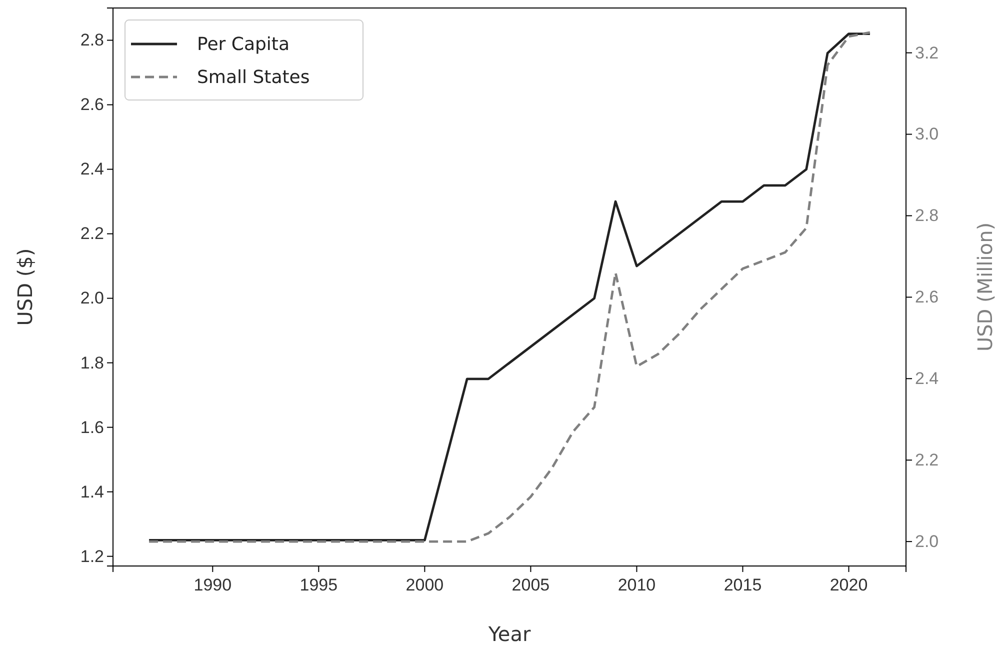  Describe the element at coordinates (743, 584) in the screenshot. I see `x-tick-label: 2015` at that location.